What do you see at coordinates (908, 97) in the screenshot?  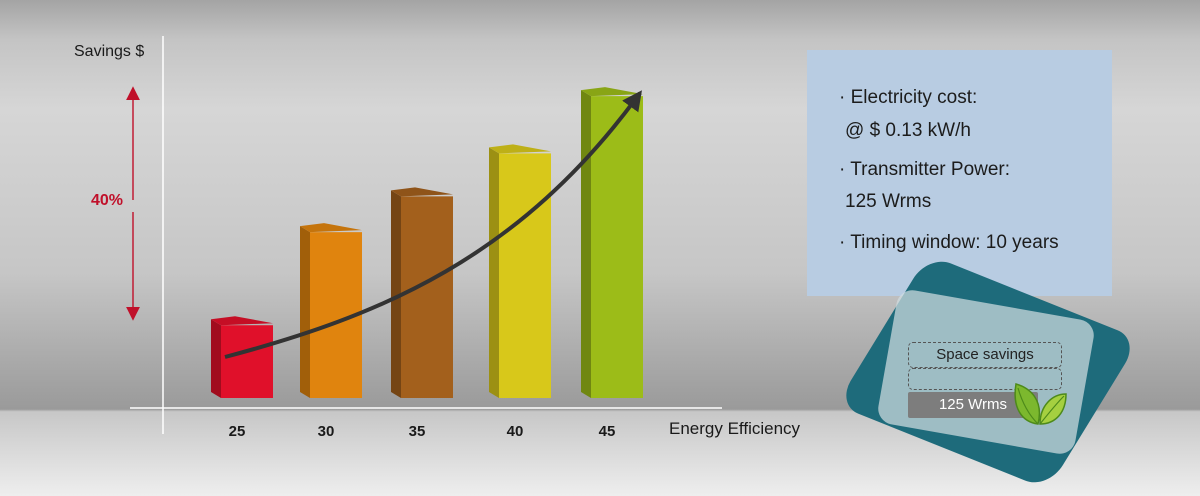 I see `info-electricity-cost: · Electricity cost:` at bounding box center [908, 97].